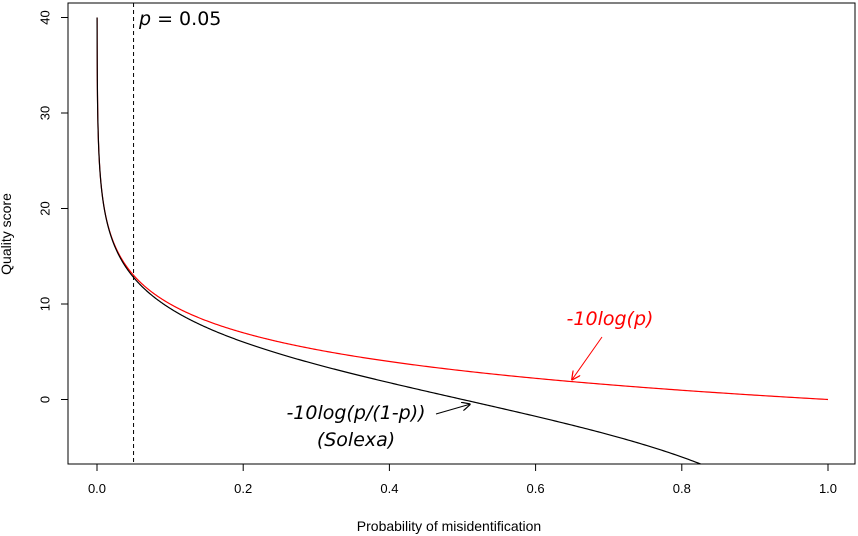 The image size is (858, 536). What do you see at coordinates (389, 488) in the screenshot?
I see `x-tick-label: 0.4` at bounding box center [389, 488].